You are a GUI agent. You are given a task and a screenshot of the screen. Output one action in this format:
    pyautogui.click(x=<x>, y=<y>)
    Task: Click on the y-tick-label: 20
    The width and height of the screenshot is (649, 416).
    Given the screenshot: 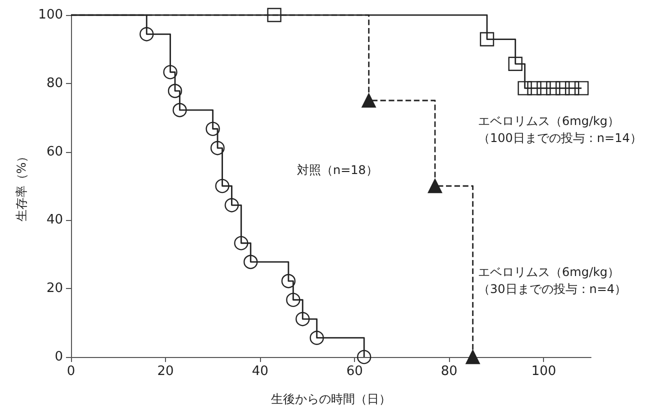 What is the action you would take?
    pyautogui.click(x=54, y=288)
    